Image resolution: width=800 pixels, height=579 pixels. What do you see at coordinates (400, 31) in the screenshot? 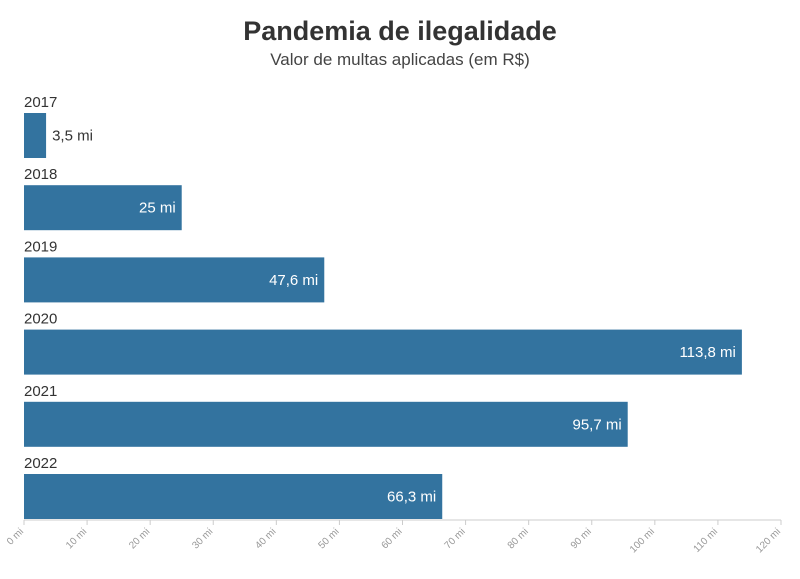
I see `chart-title: Pandemia de ilegalidade` at bounding box center [400, 31].